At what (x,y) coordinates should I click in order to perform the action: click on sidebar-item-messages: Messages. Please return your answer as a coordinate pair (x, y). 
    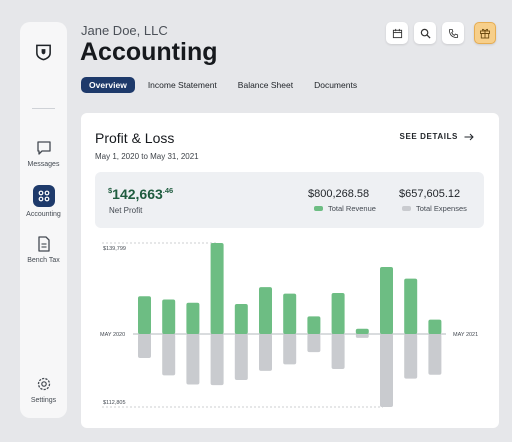
    Looking at the image, I should click on (43, 153).